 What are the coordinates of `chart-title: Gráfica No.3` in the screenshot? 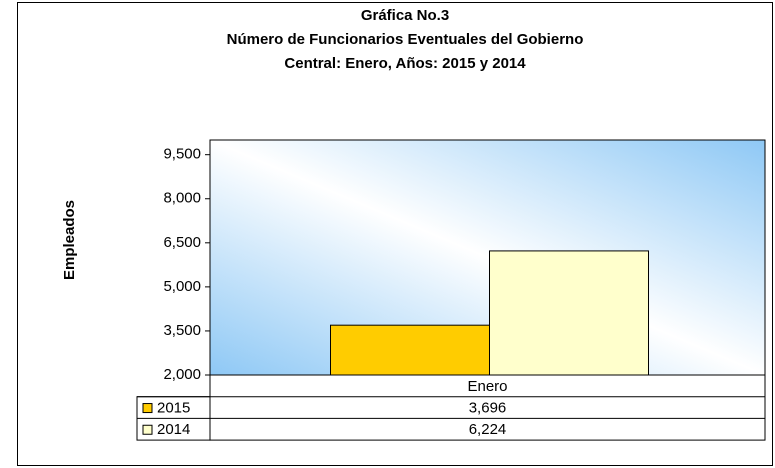 It's located at (405, 15).